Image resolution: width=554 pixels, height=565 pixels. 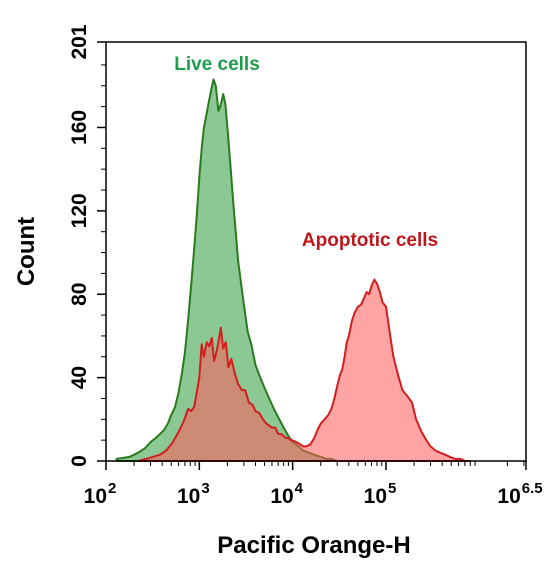 I want to click on y-tick-label: 0, so click(x=79, y=461).